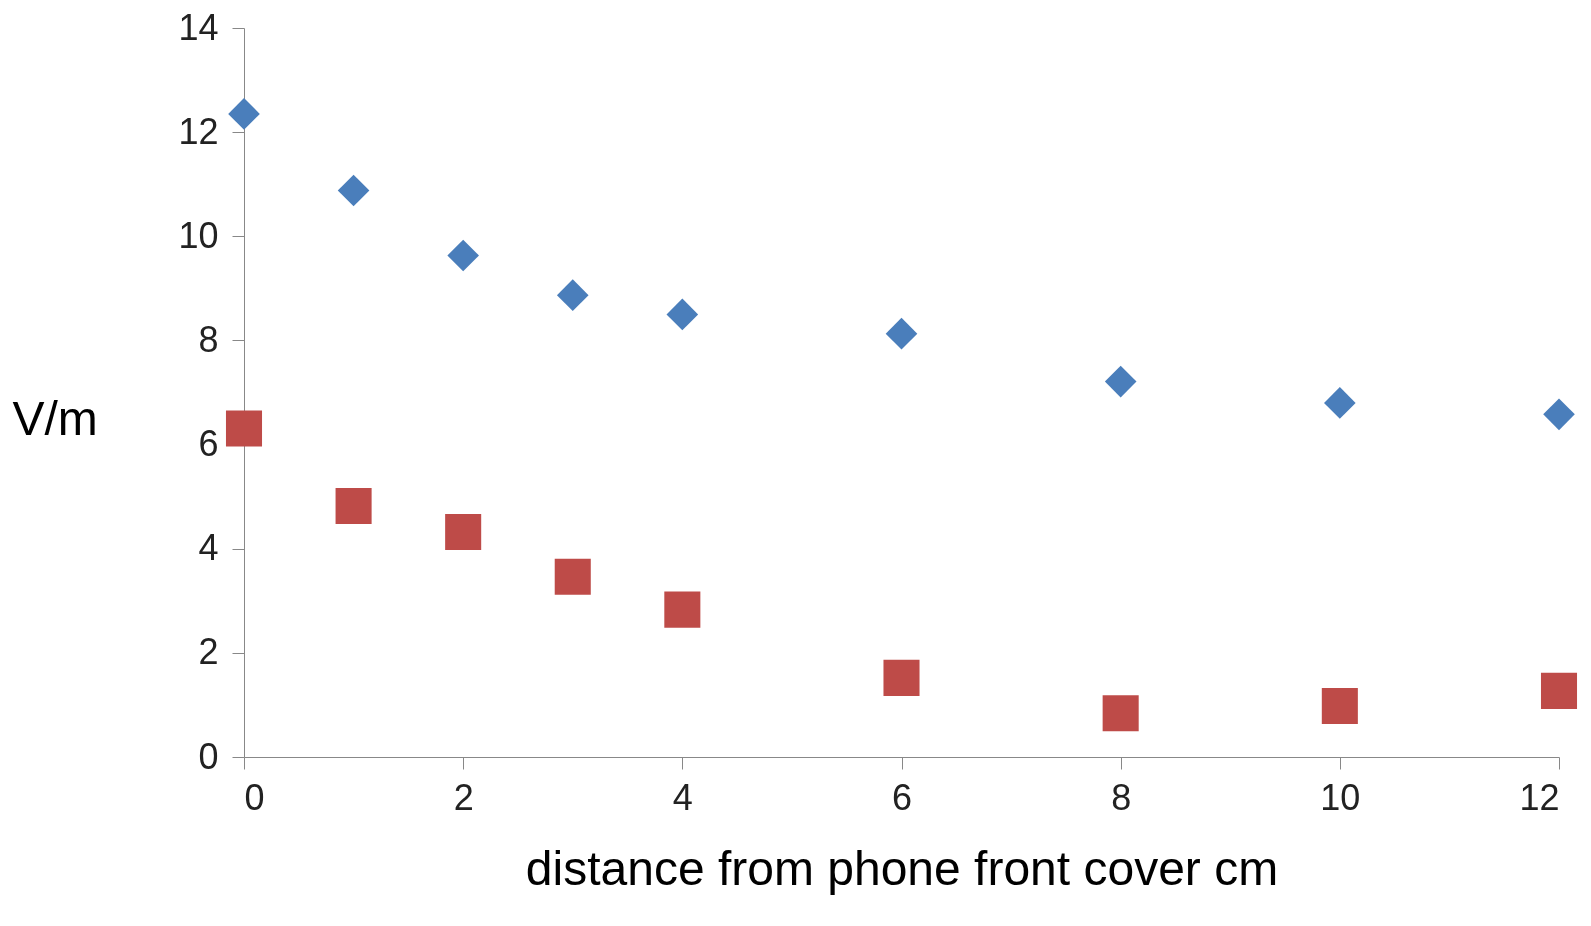  What do you see at coordinates (1121, 797) in the screenshot?
I see `x-tick-label: 8` at bounding box center [1121, 797].